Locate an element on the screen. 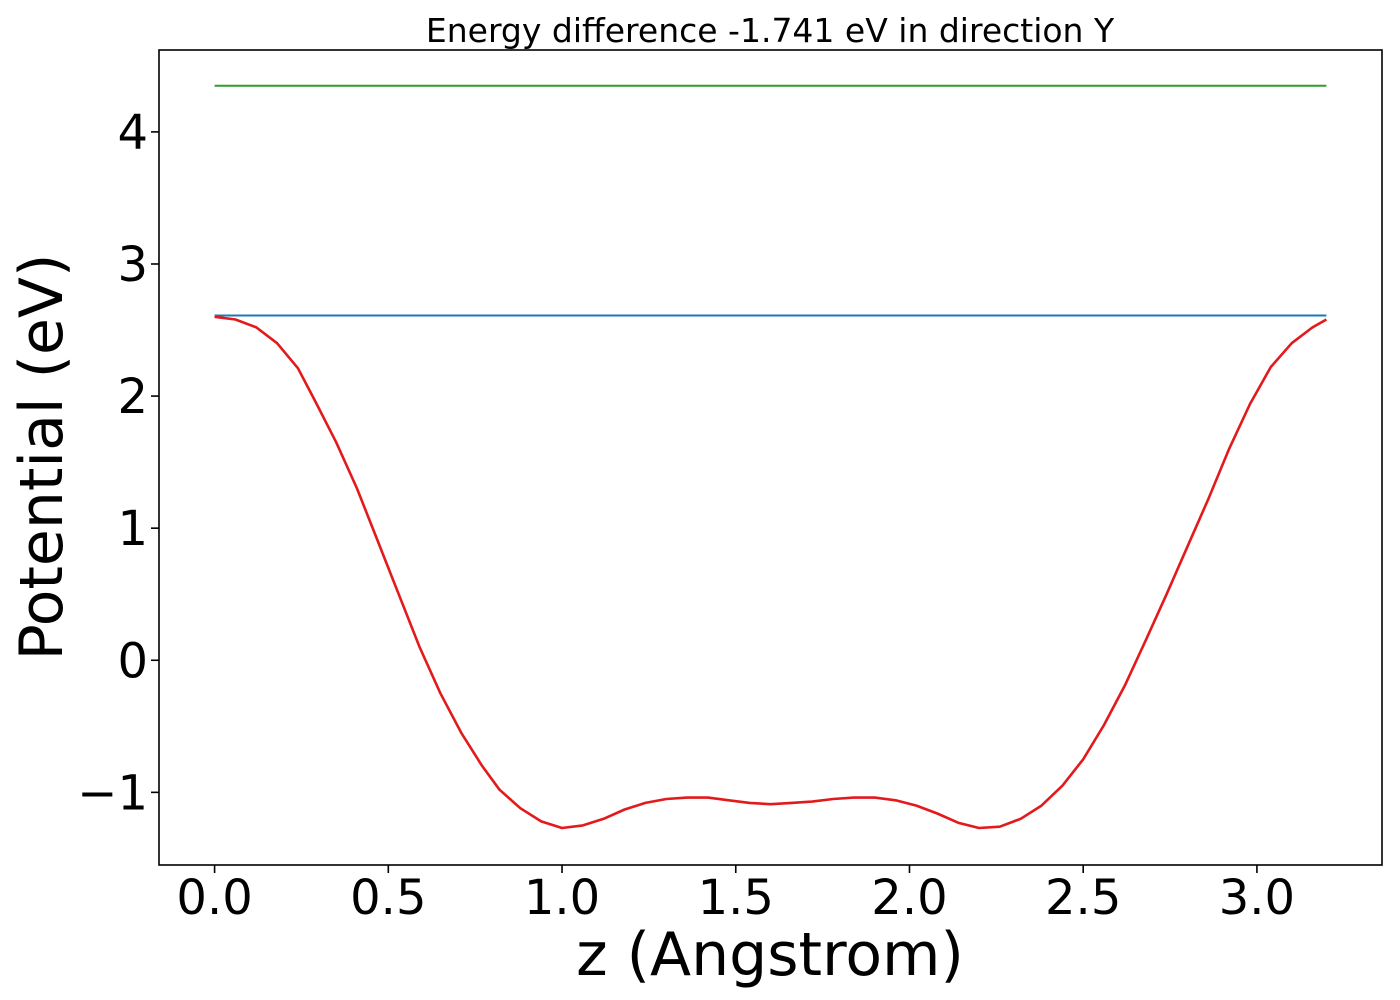 This screenshot has height=1000, width=1400. y-axis-label: Potential (eV) is located at coordinates (42, 457).